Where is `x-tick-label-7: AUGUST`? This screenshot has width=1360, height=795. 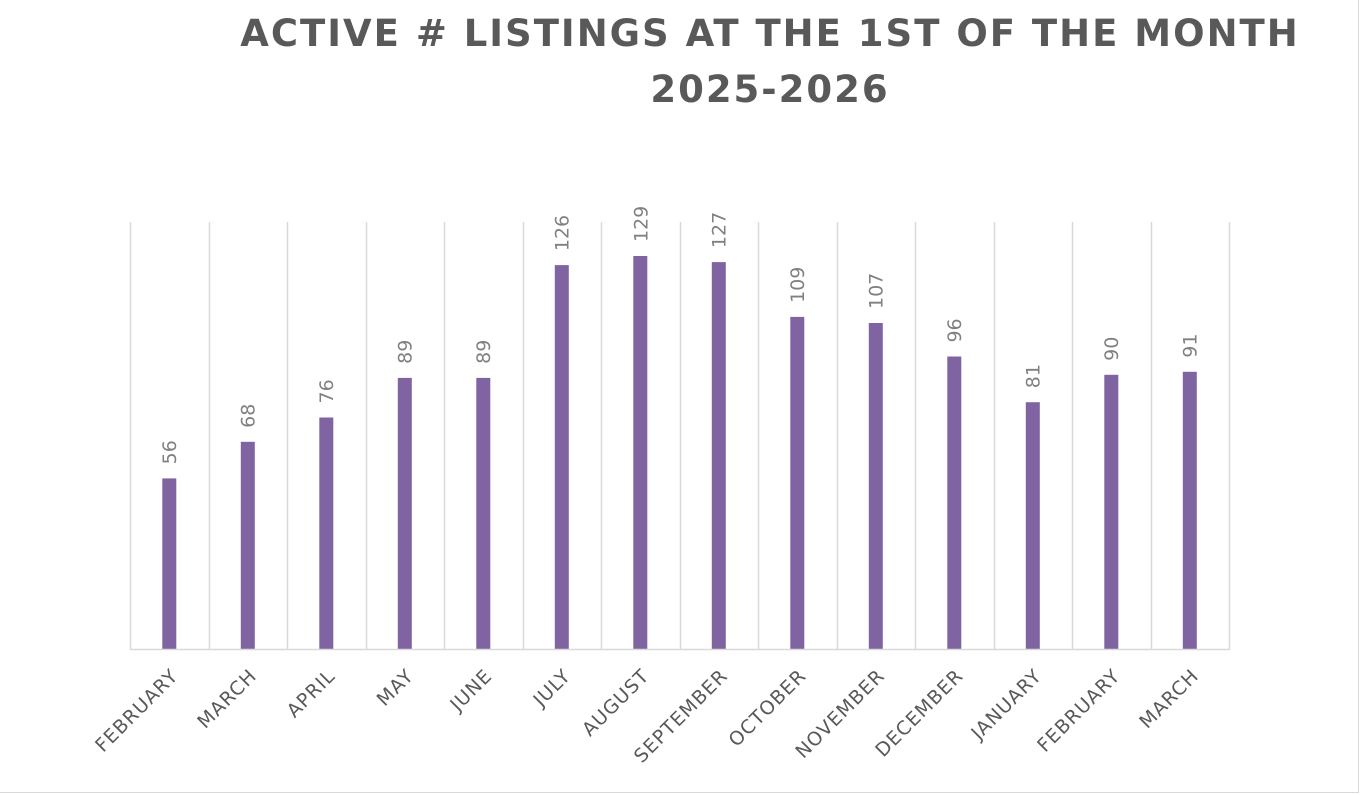
x-tick-label-7: AUGUST is located at coordinates (616, 703).